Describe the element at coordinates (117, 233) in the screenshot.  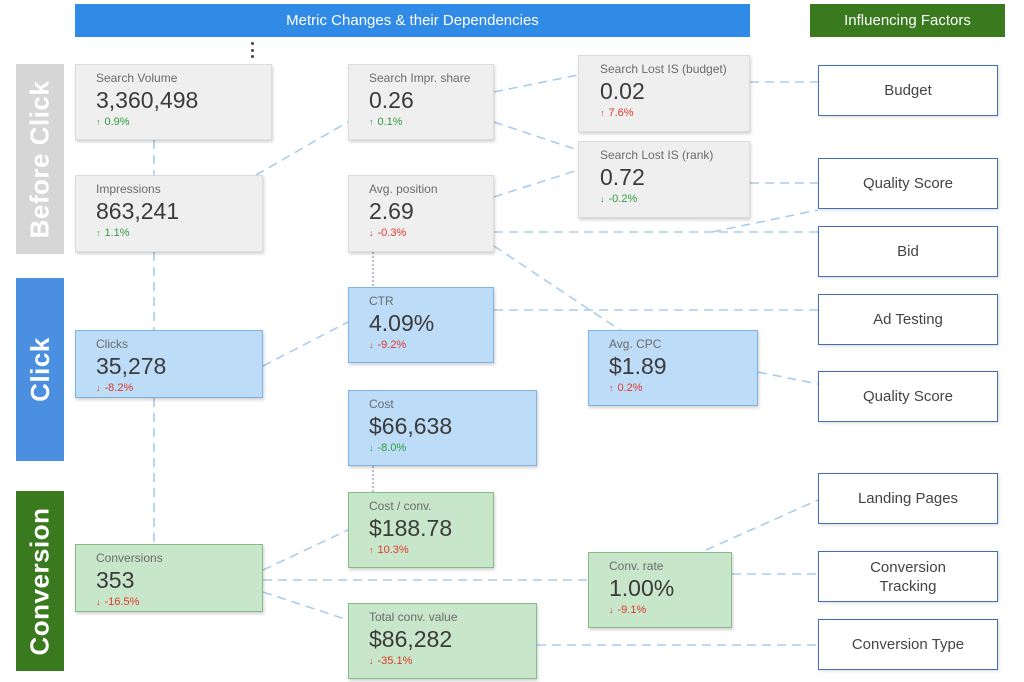
I see `metric-change-value: 1.1%` at that location.